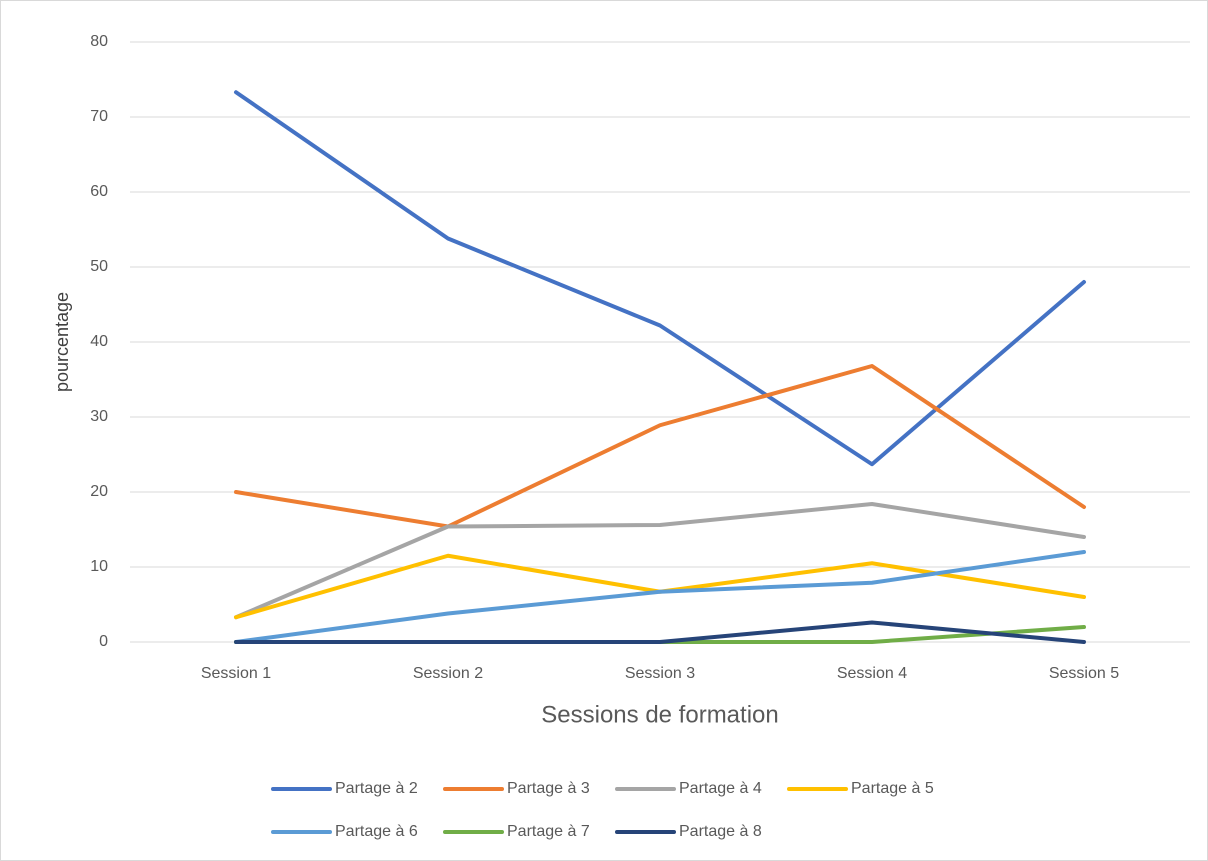 The height and width of the screenshot is (861, 1208). Describe the element at coordinates (376, 788) in the screenshot. I see `legend-label: Partage à 2` at that location.